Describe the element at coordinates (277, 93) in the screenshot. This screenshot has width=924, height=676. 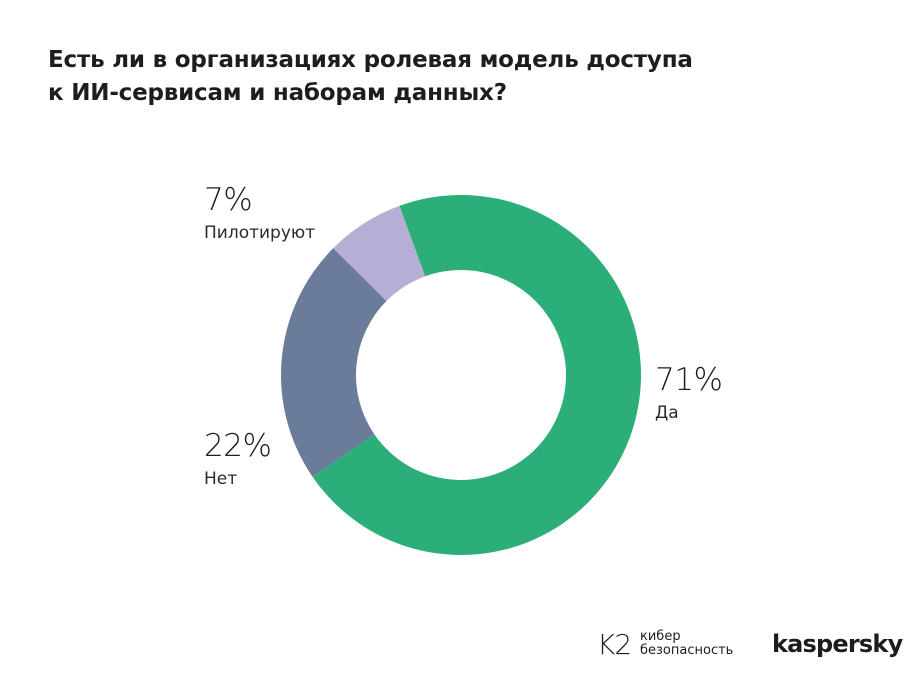
I see `chart-title-line-2: к ИИ-сервисам и наборам данных?` at that location.